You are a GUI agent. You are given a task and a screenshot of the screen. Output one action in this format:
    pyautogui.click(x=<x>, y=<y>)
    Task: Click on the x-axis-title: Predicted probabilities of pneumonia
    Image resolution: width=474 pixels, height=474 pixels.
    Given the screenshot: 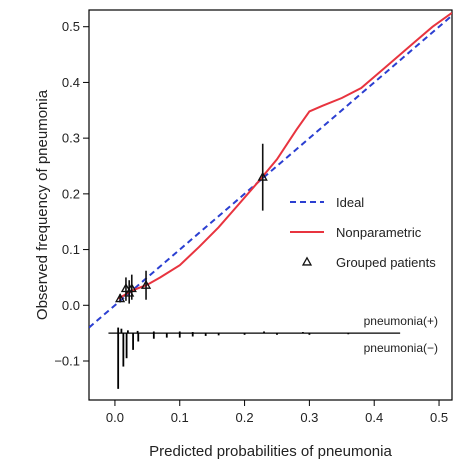 What is the action you would take?
    pyautogui.click(x=270, y=451)
    